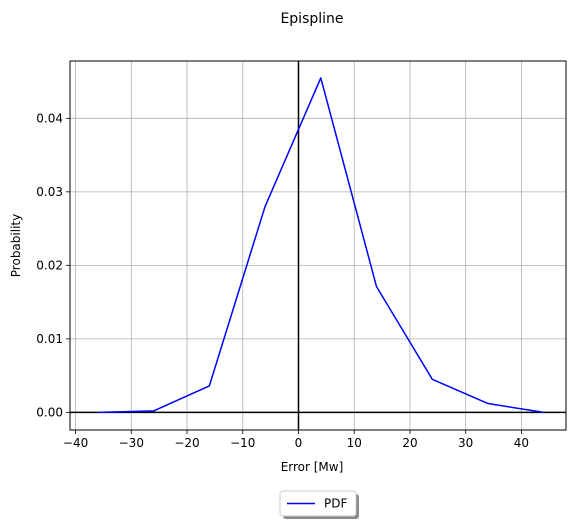 The height and width of the screenshot is (526, 579). Describe the element at coordinates (299, 443) in the screenshot. I see `x-tick-label: 0` at that location.